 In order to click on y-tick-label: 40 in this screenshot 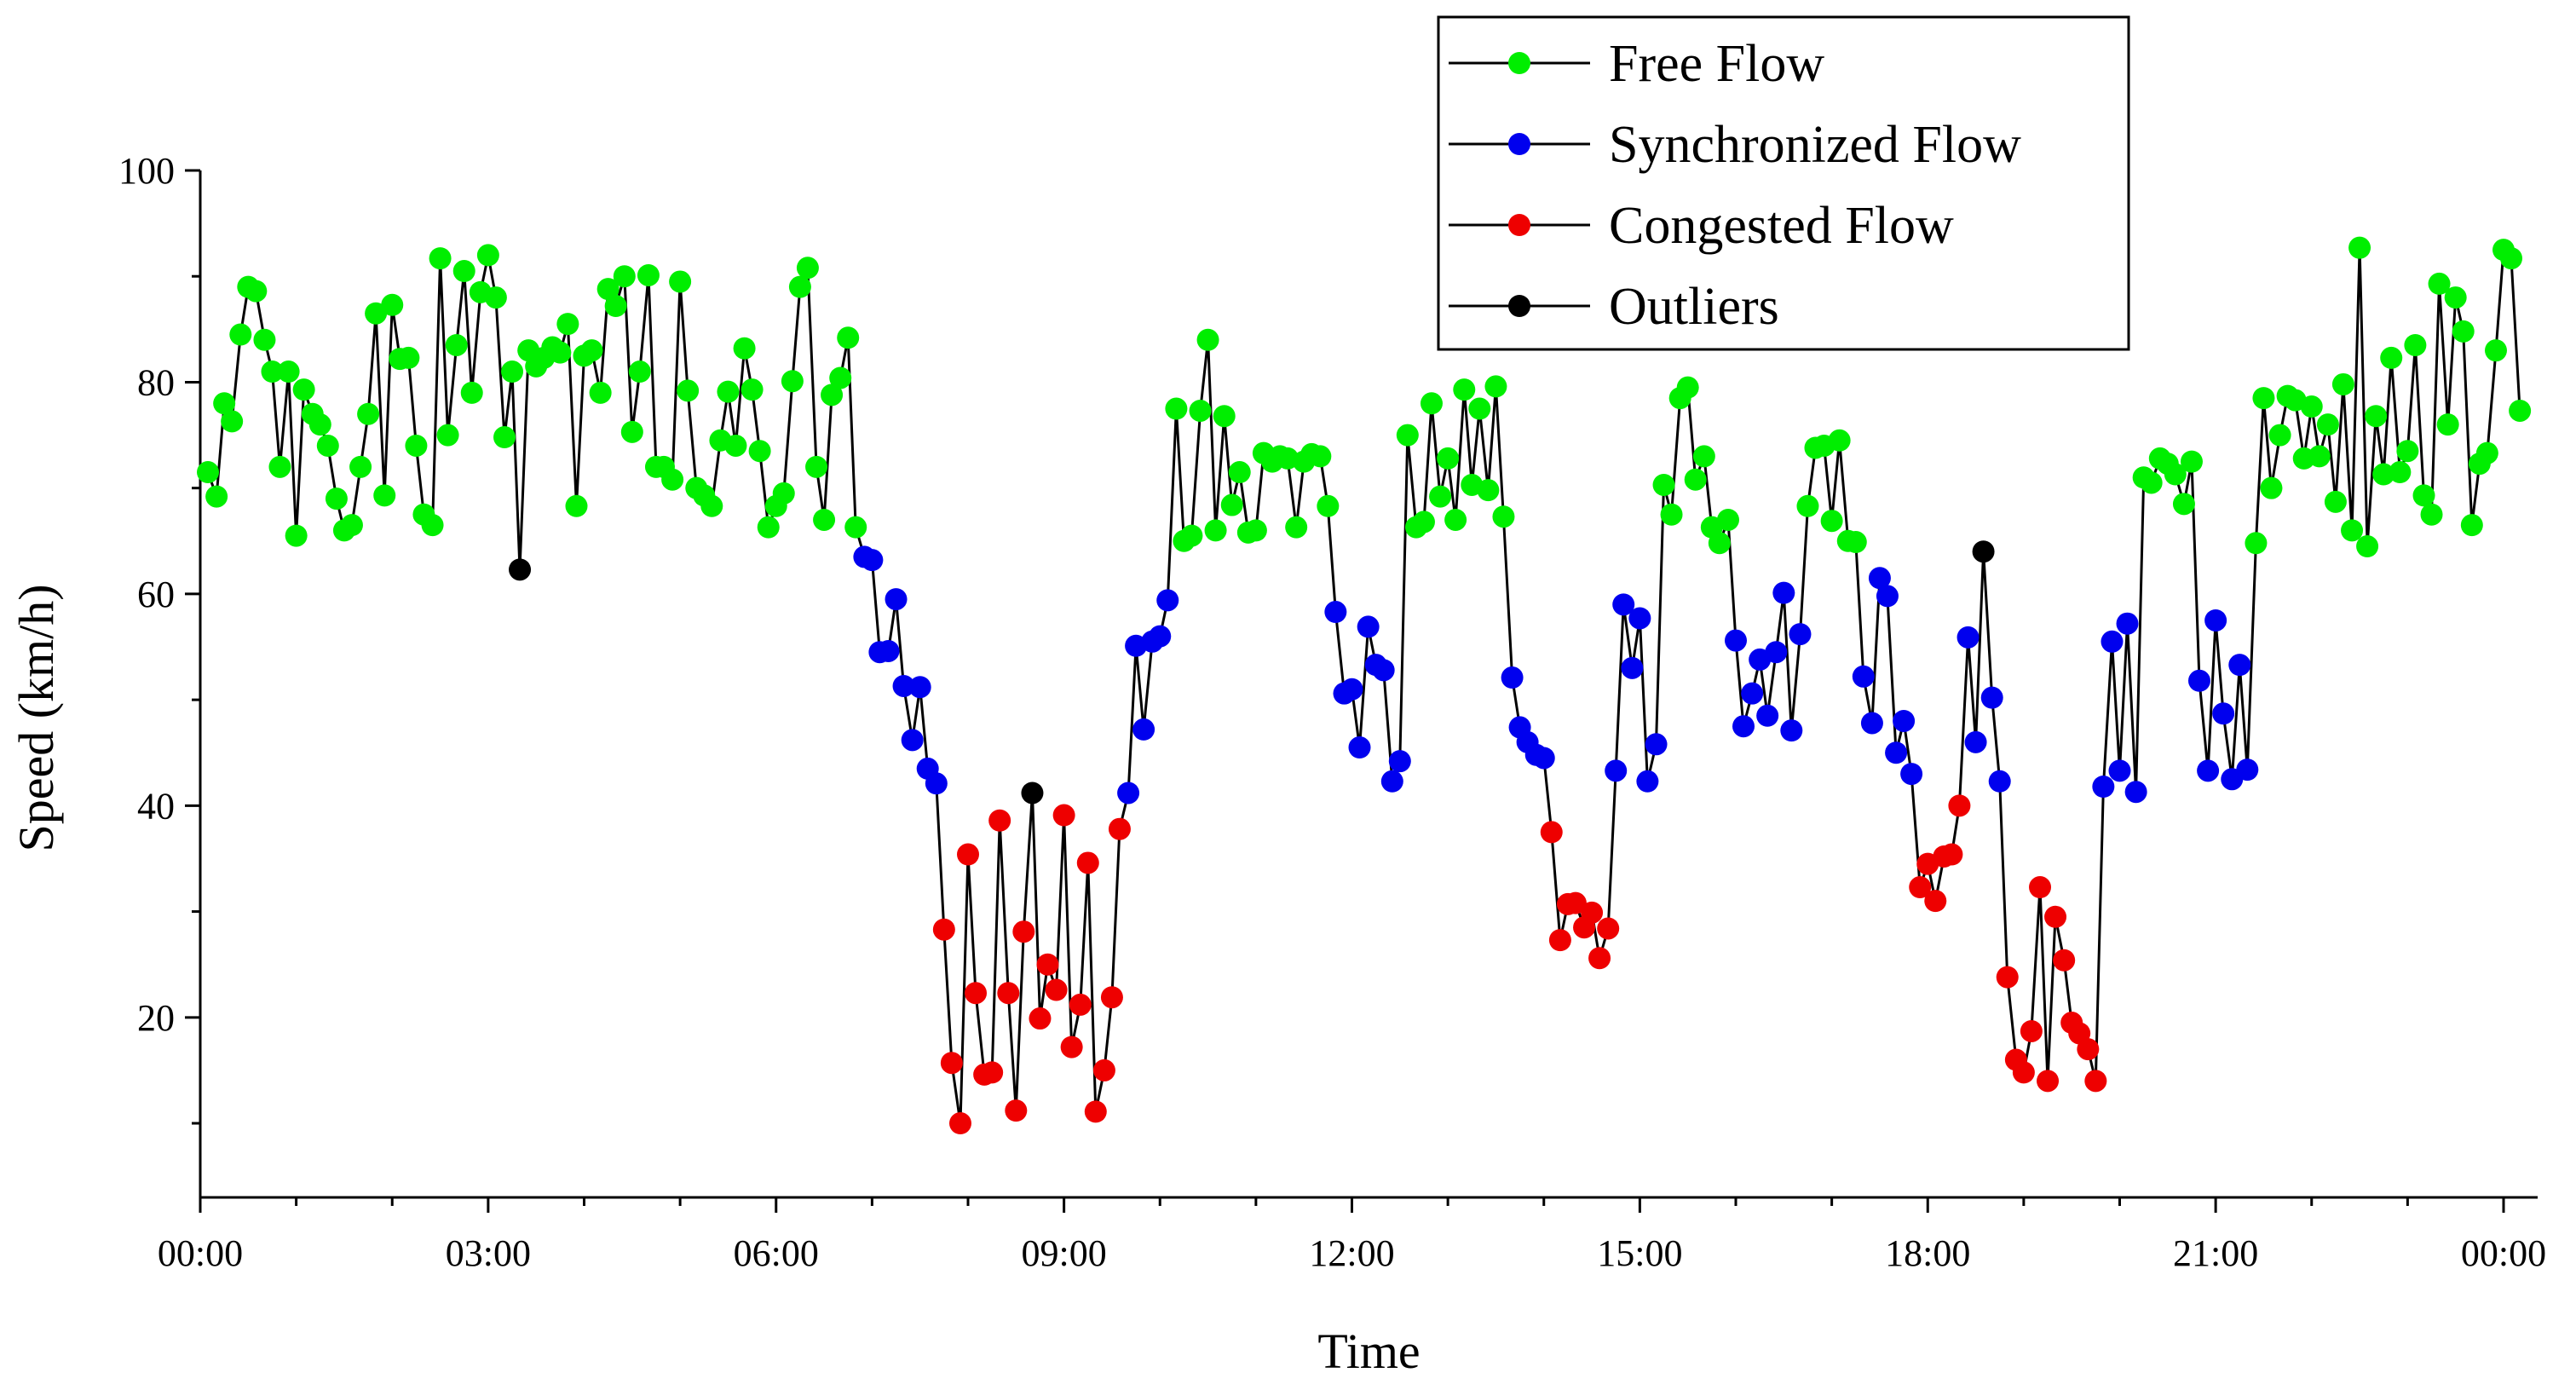, I will do `click(156, 806)`.